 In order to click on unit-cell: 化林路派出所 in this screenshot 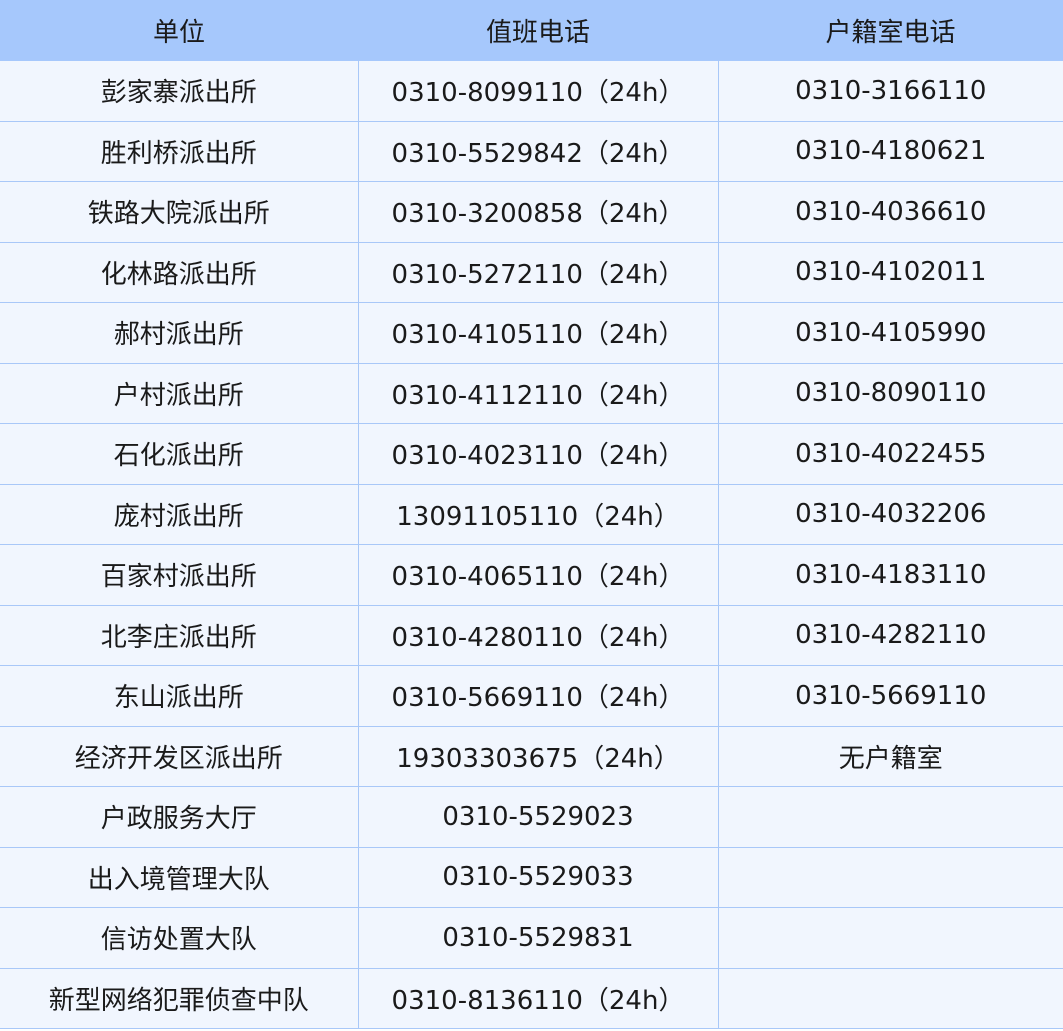, I will do `click(179, 272)`.